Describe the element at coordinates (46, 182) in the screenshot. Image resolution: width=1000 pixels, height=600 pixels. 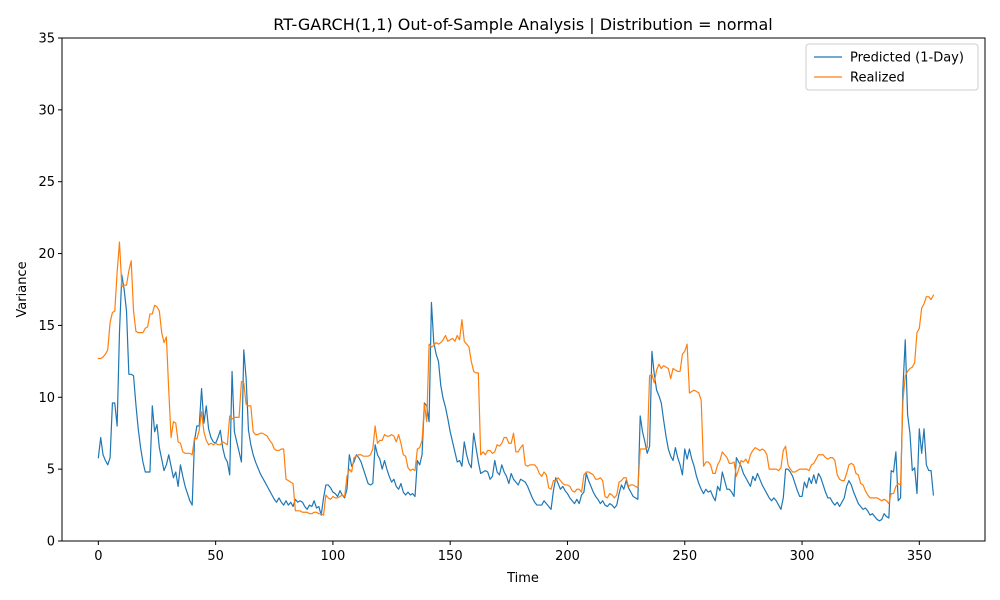
I see `y-tick-label-5: 25` at that location.